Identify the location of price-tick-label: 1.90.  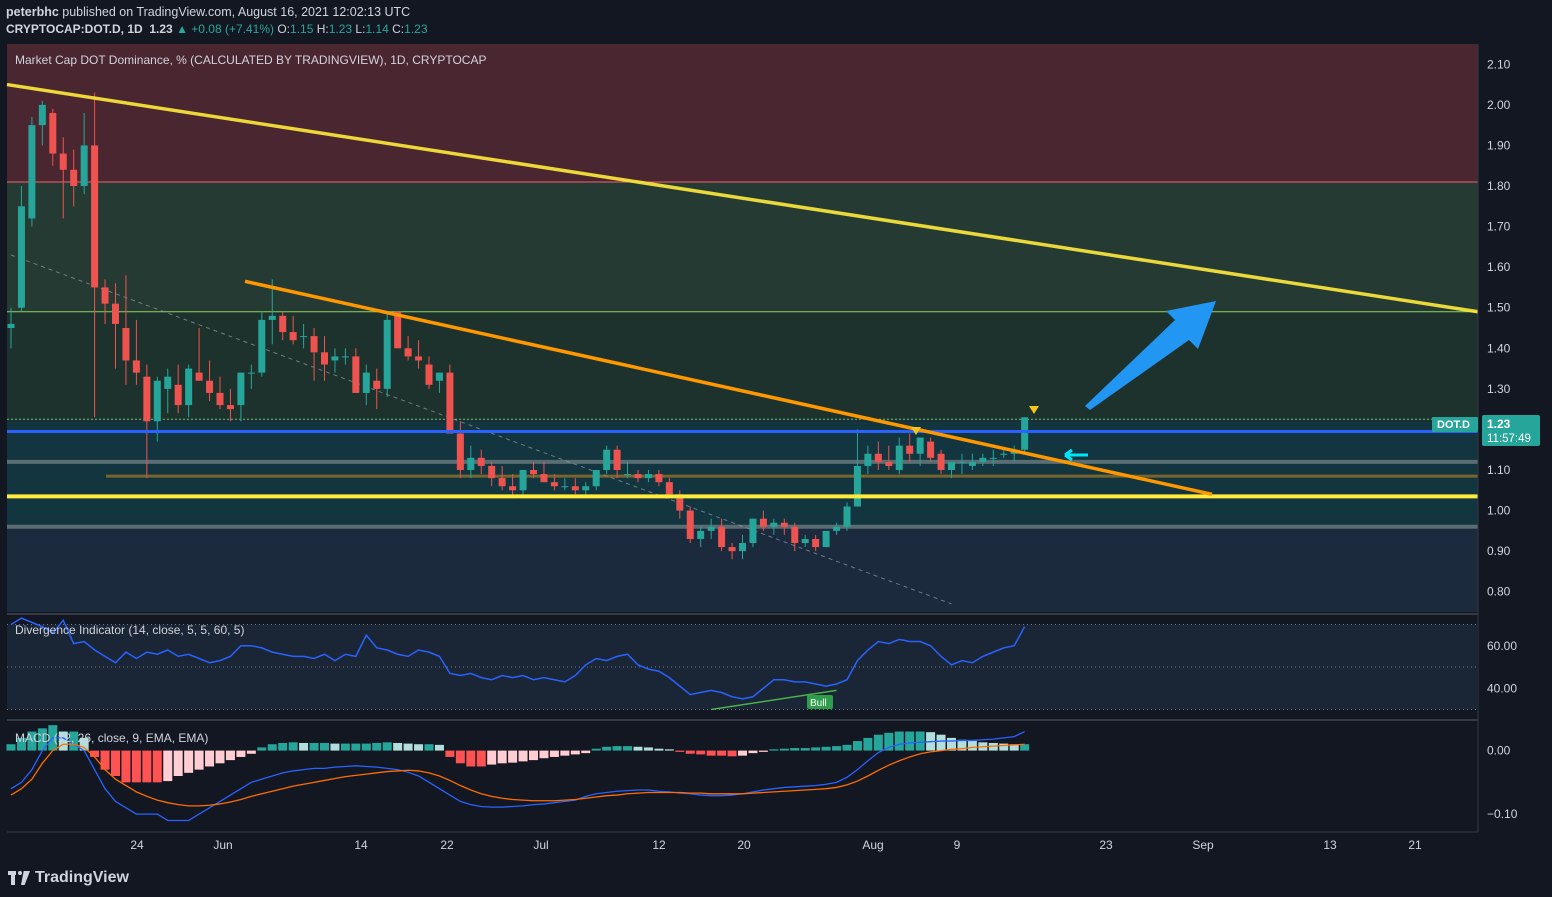
(1499, 145).